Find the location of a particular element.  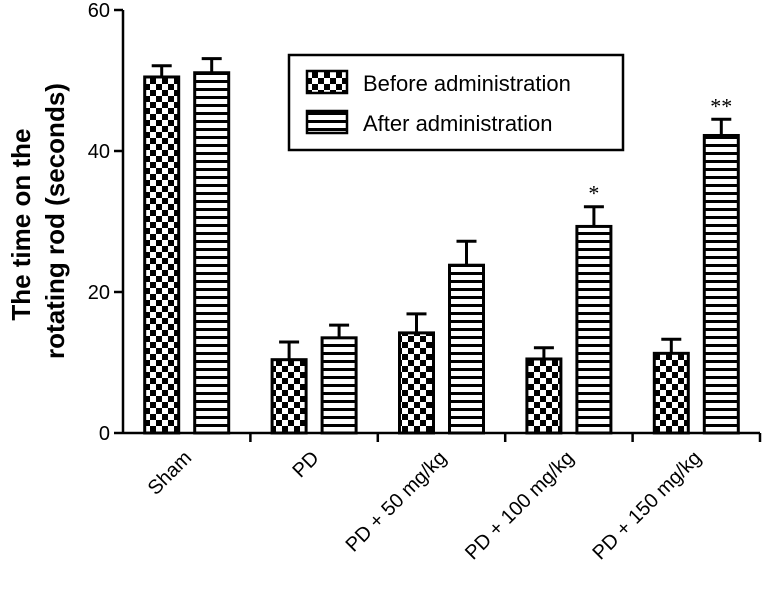

y-tick-label: 40 is located at coordinates (99, 152).